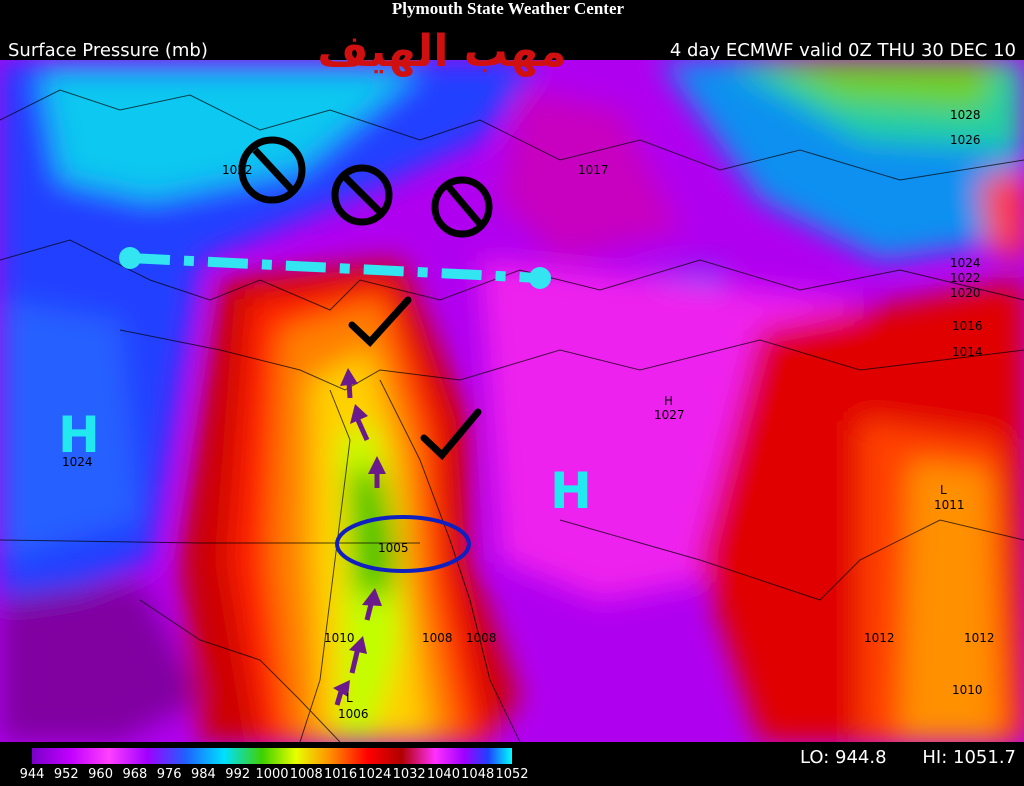 The height and width of the screenshot is (786, 1024). Describe the element at coordinates (965, 115) in the screenshot. I see `isobar-label: 1028` at that location.